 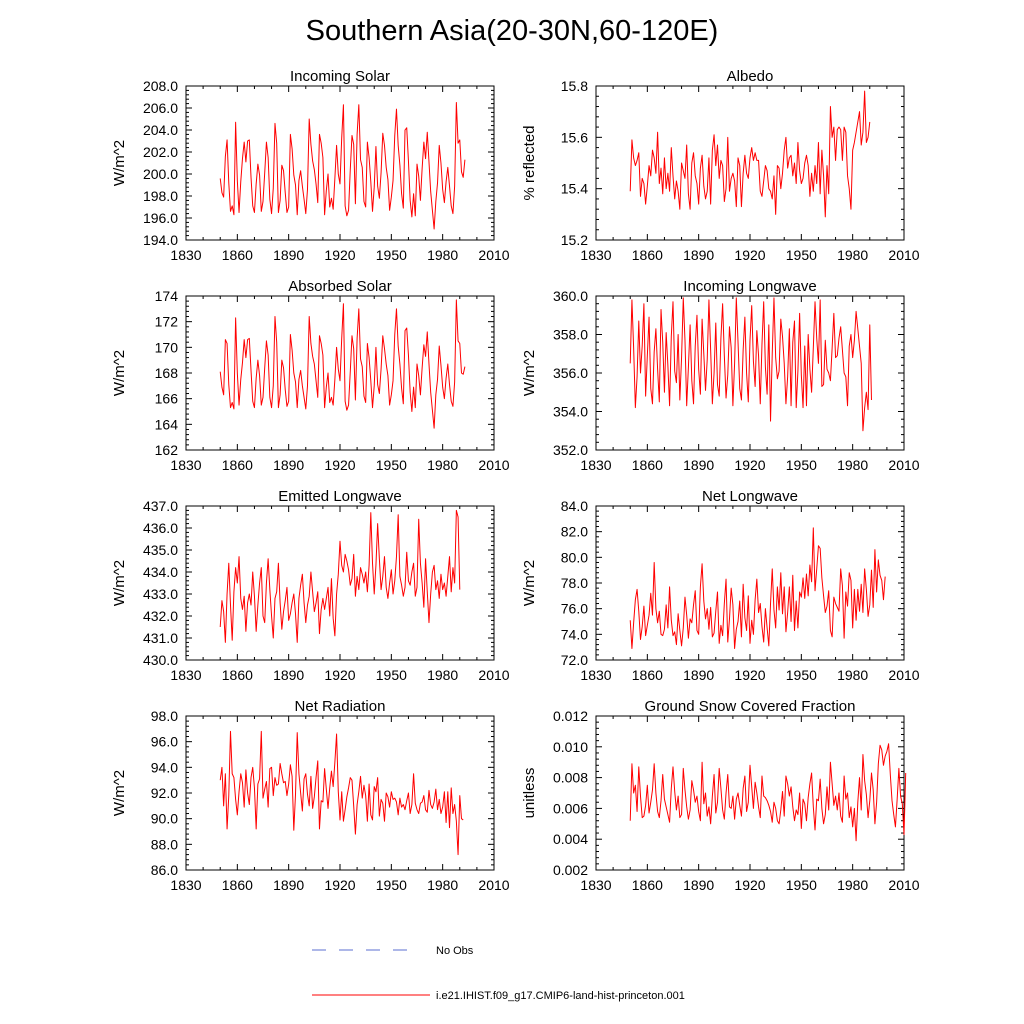 What do you see at coordinates (574, 240) in the screenshot?
I see `y-tick-label: 15.2` at bounding box center [574, 240].